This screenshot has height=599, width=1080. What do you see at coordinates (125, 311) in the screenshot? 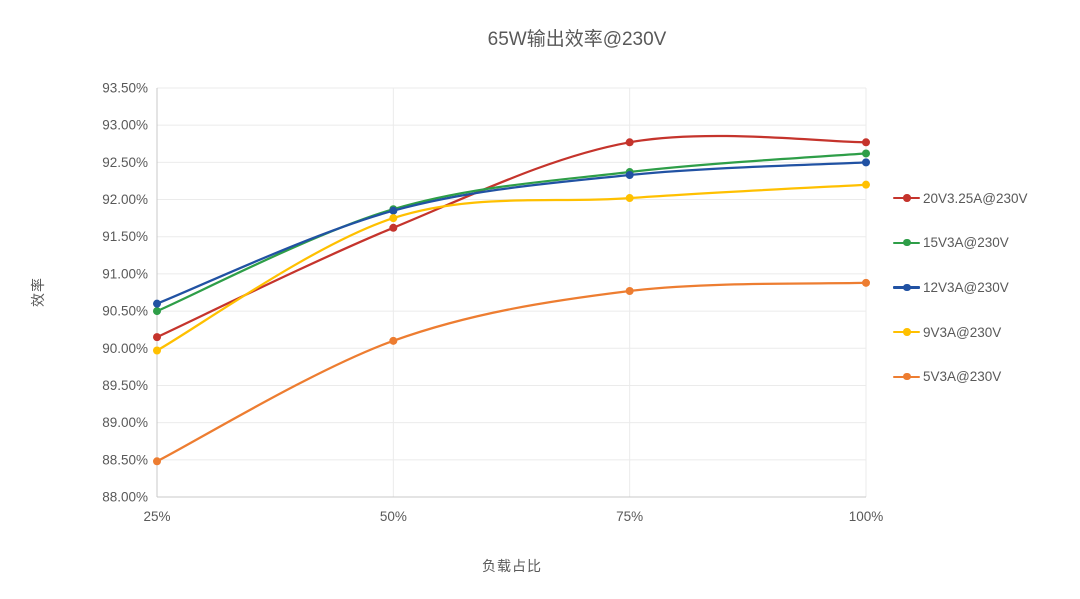
I see `y-tick-label: 90.50%` at bounding box center [125, 311].